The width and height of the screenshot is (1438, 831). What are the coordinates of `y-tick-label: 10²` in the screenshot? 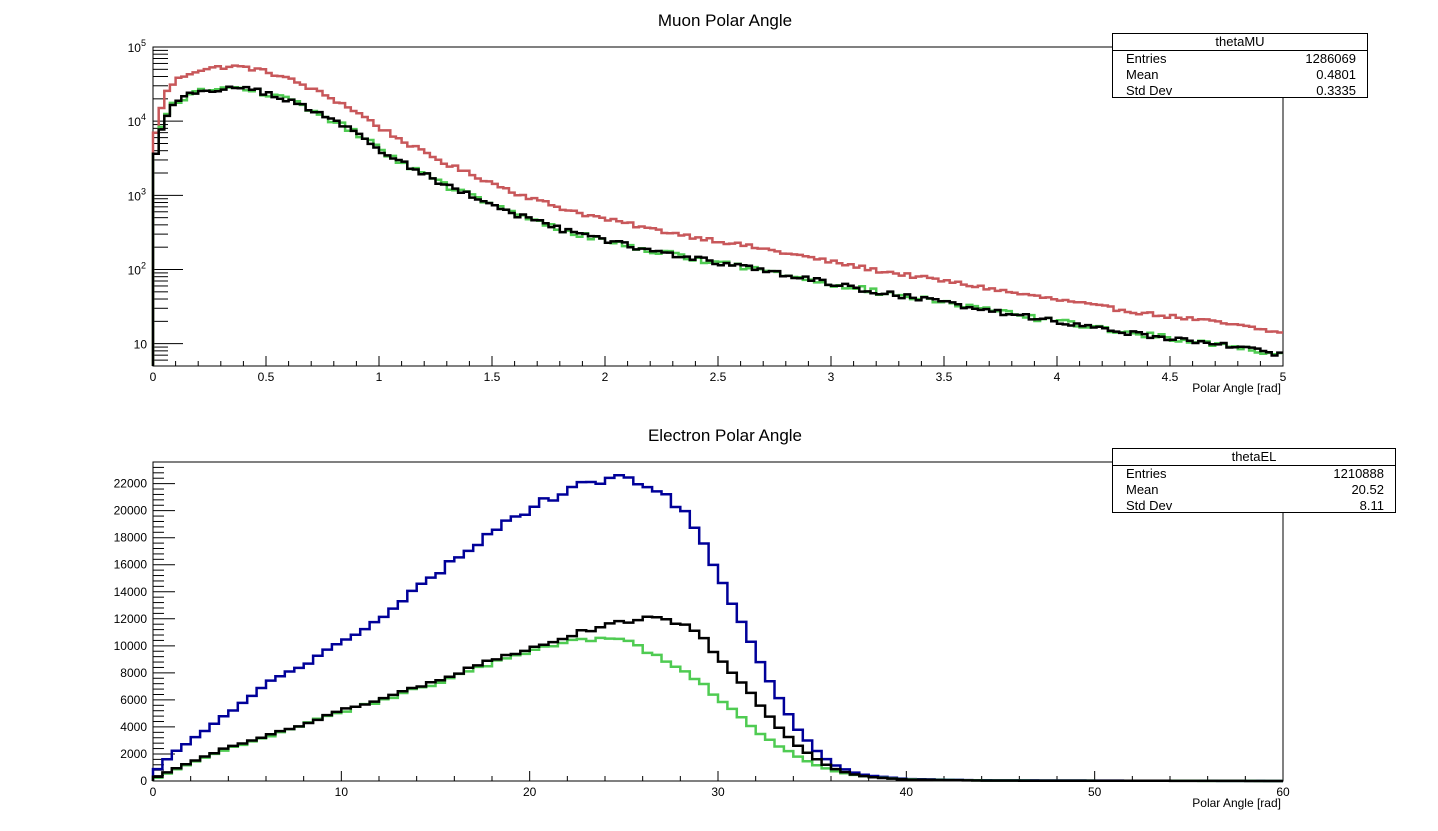 It's located at (137, 269).